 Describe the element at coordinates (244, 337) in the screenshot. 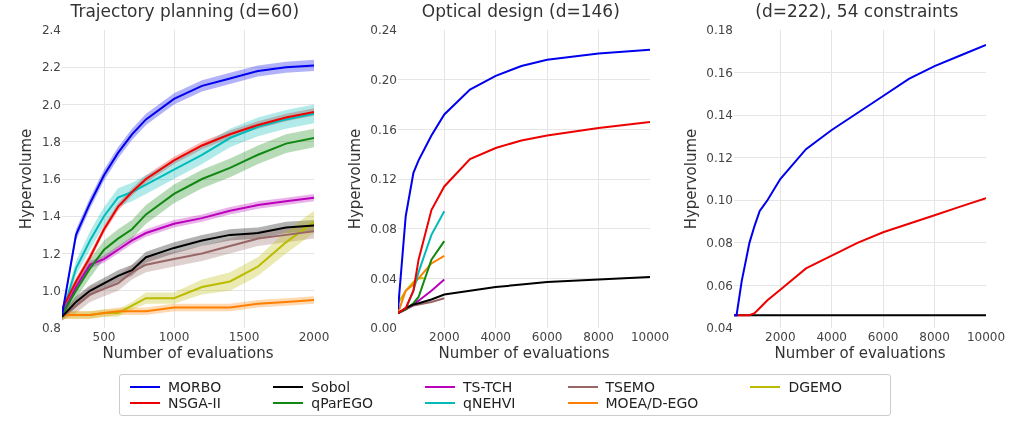

I see `x-tick-label: 1500` at that location.